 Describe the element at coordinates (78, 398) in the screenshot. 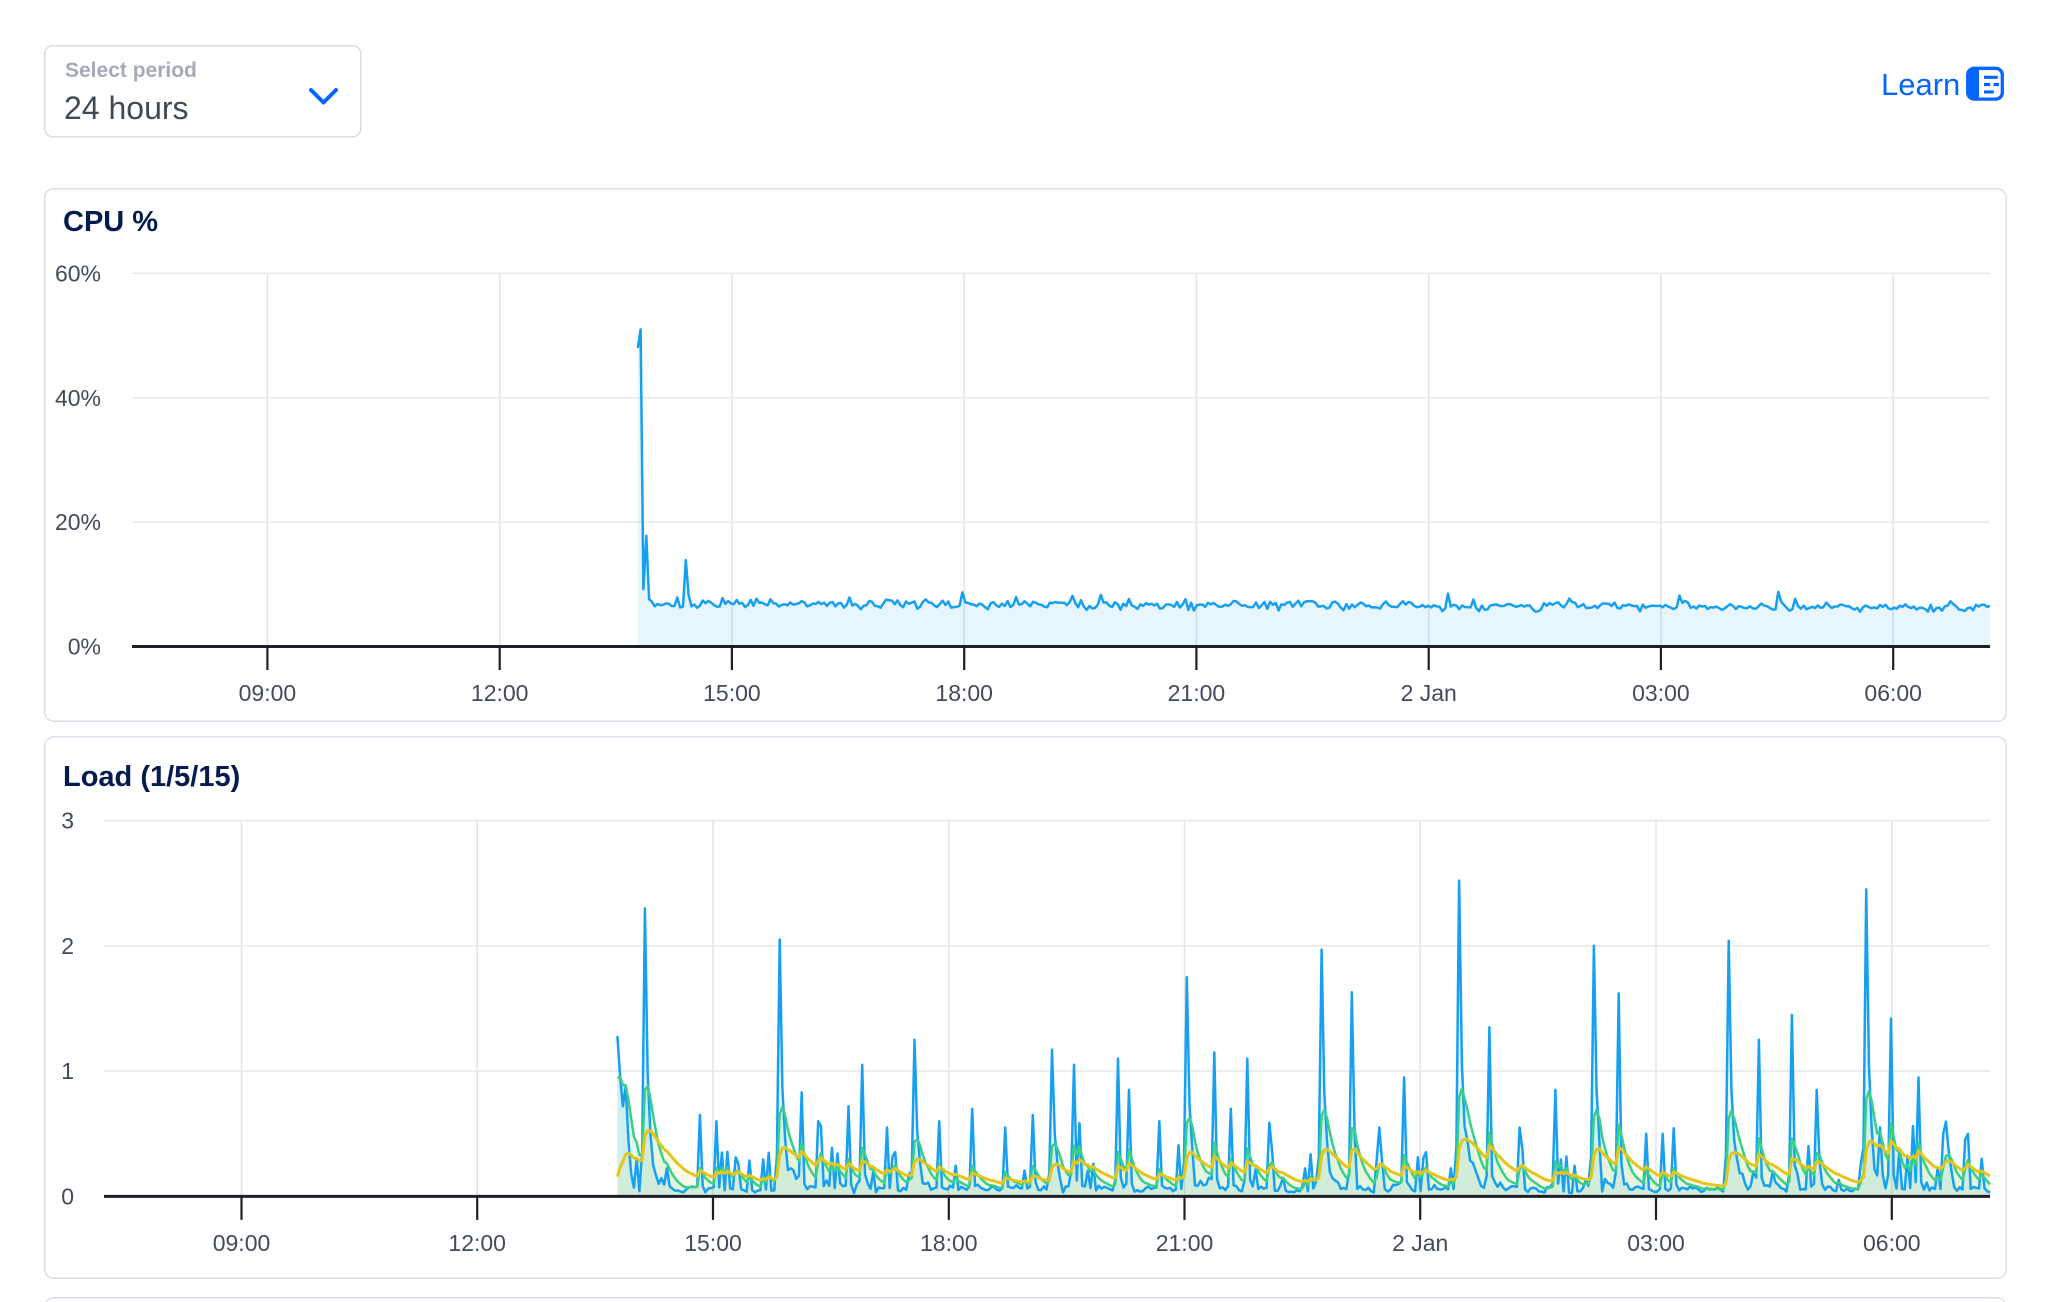

I see `svg-text: 40%` at that location.